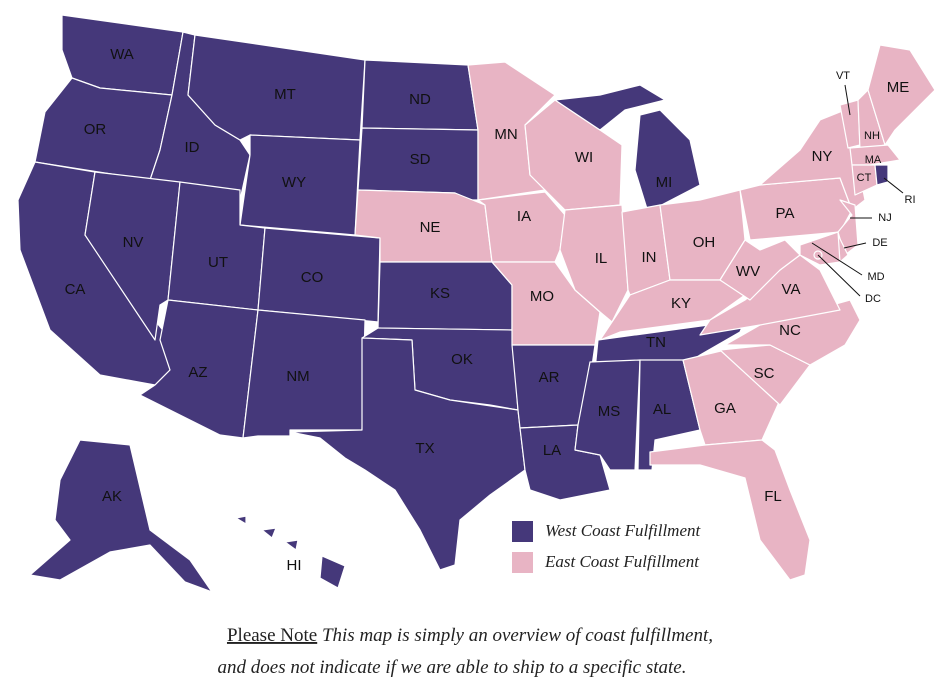 This screenshot has height=700, width=940. What do you see at coordinates (75, 289) in the screenshot?
I see `state-label: CA` at bounding box center [75, 289].